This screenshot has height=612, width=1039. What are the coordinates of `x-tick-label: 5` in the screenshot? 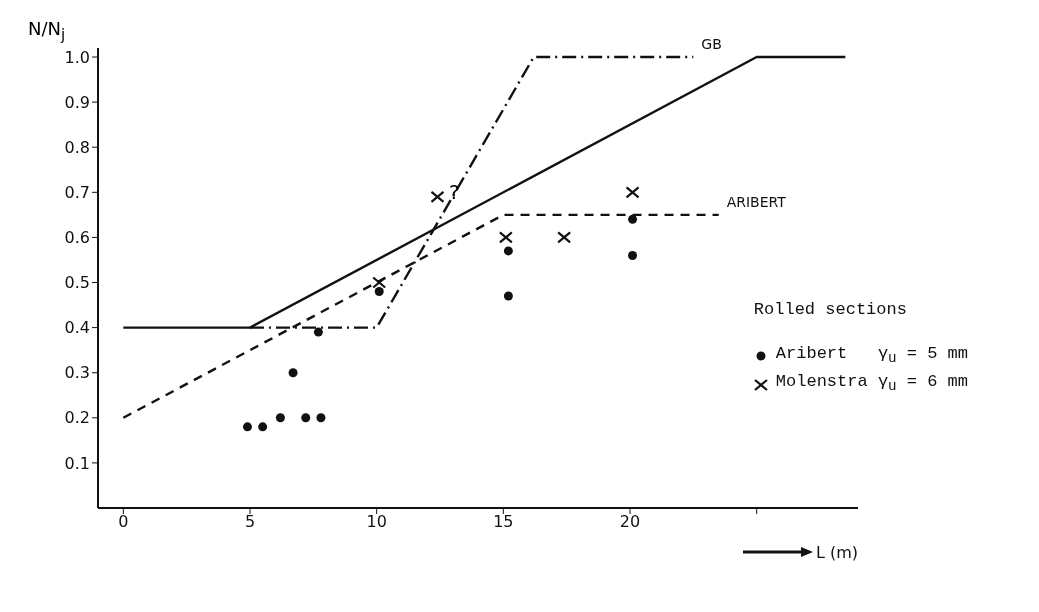 It's located at (250, 522).